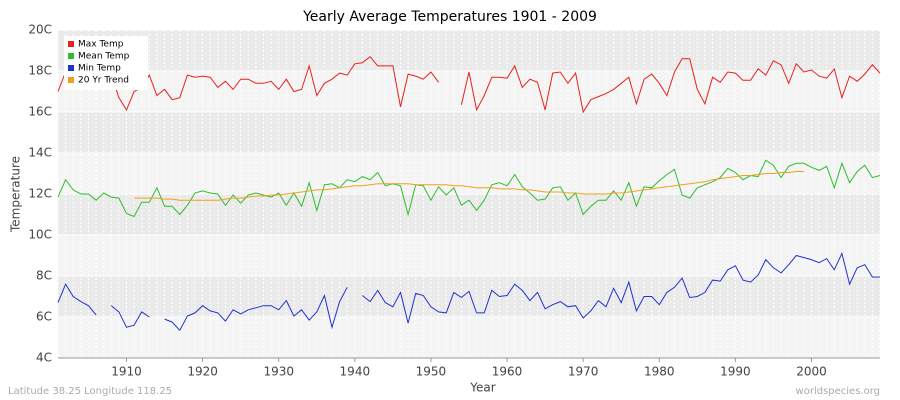  What do you see at coordinates (583, 372) in the screenshot?
I see `x-tick-label: 1970` at bounding box center [583, 372].